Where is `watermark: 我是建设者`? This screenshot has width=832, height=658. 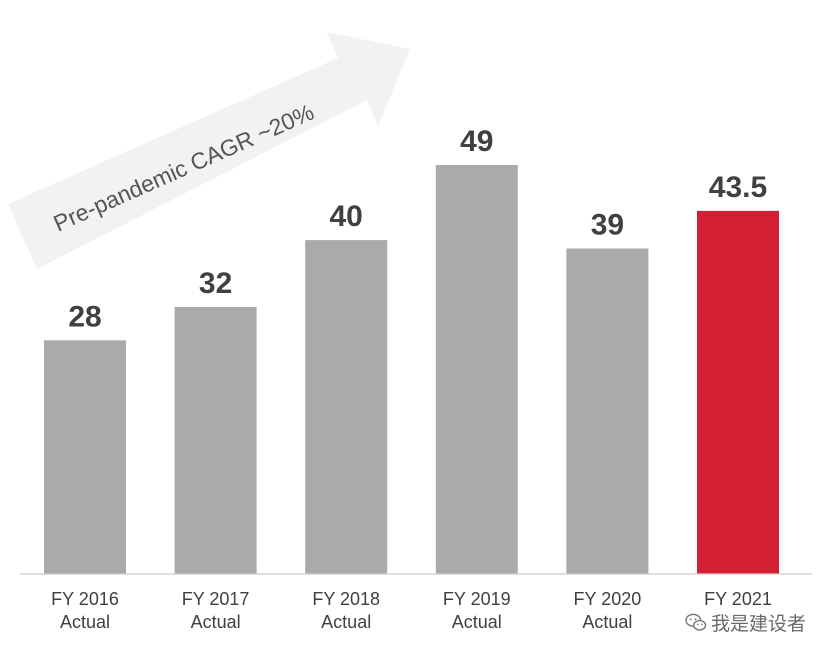
watermark: 我是建设者 is located at coordinates (745, 622).